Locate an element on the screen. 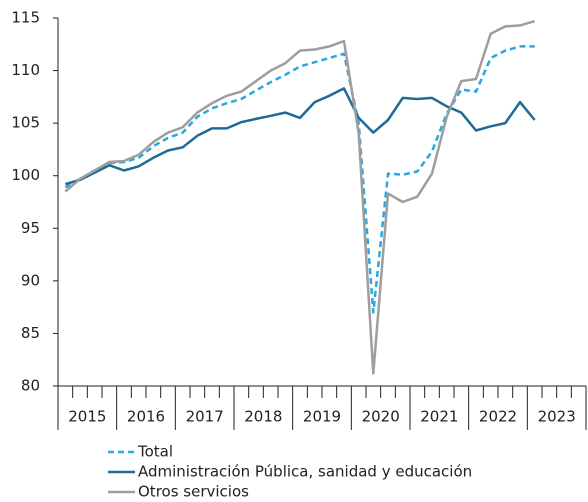 Image resolution: width=588 pixels, height=502 pixels. y-tick-label: 100 is located at coordinates (25, 175).